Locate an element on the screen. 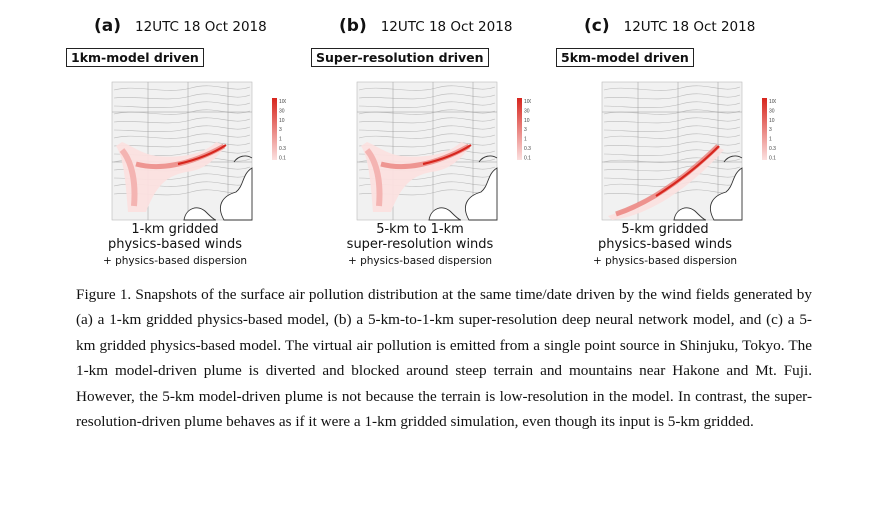 Image resolution: width=878 pixels, height=505 pixels. panel-header: (b) 12UTC 18 Oct 2018 is located at coordinates (425, 26).